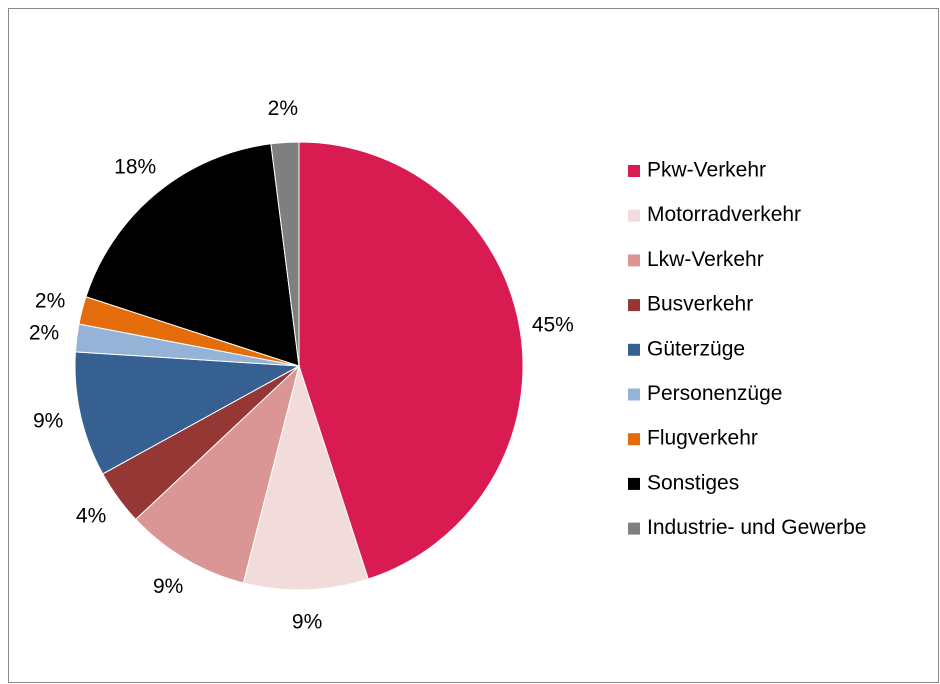 This screenshot has height=684, width=940. I want to click on legend-label: Lkw-Verkehr, so click(705, 259).